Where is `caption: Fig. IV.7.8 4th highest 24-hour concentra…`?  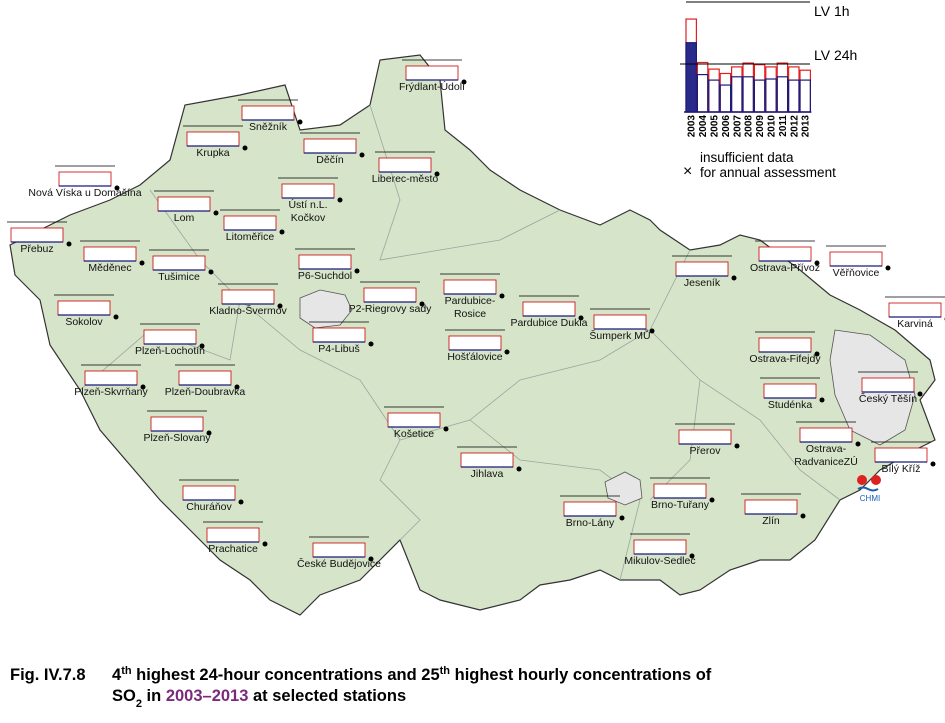 caption: Fig. IV.7.8 4th highest 24-hour concentra… is located at coordinates (361, 687).